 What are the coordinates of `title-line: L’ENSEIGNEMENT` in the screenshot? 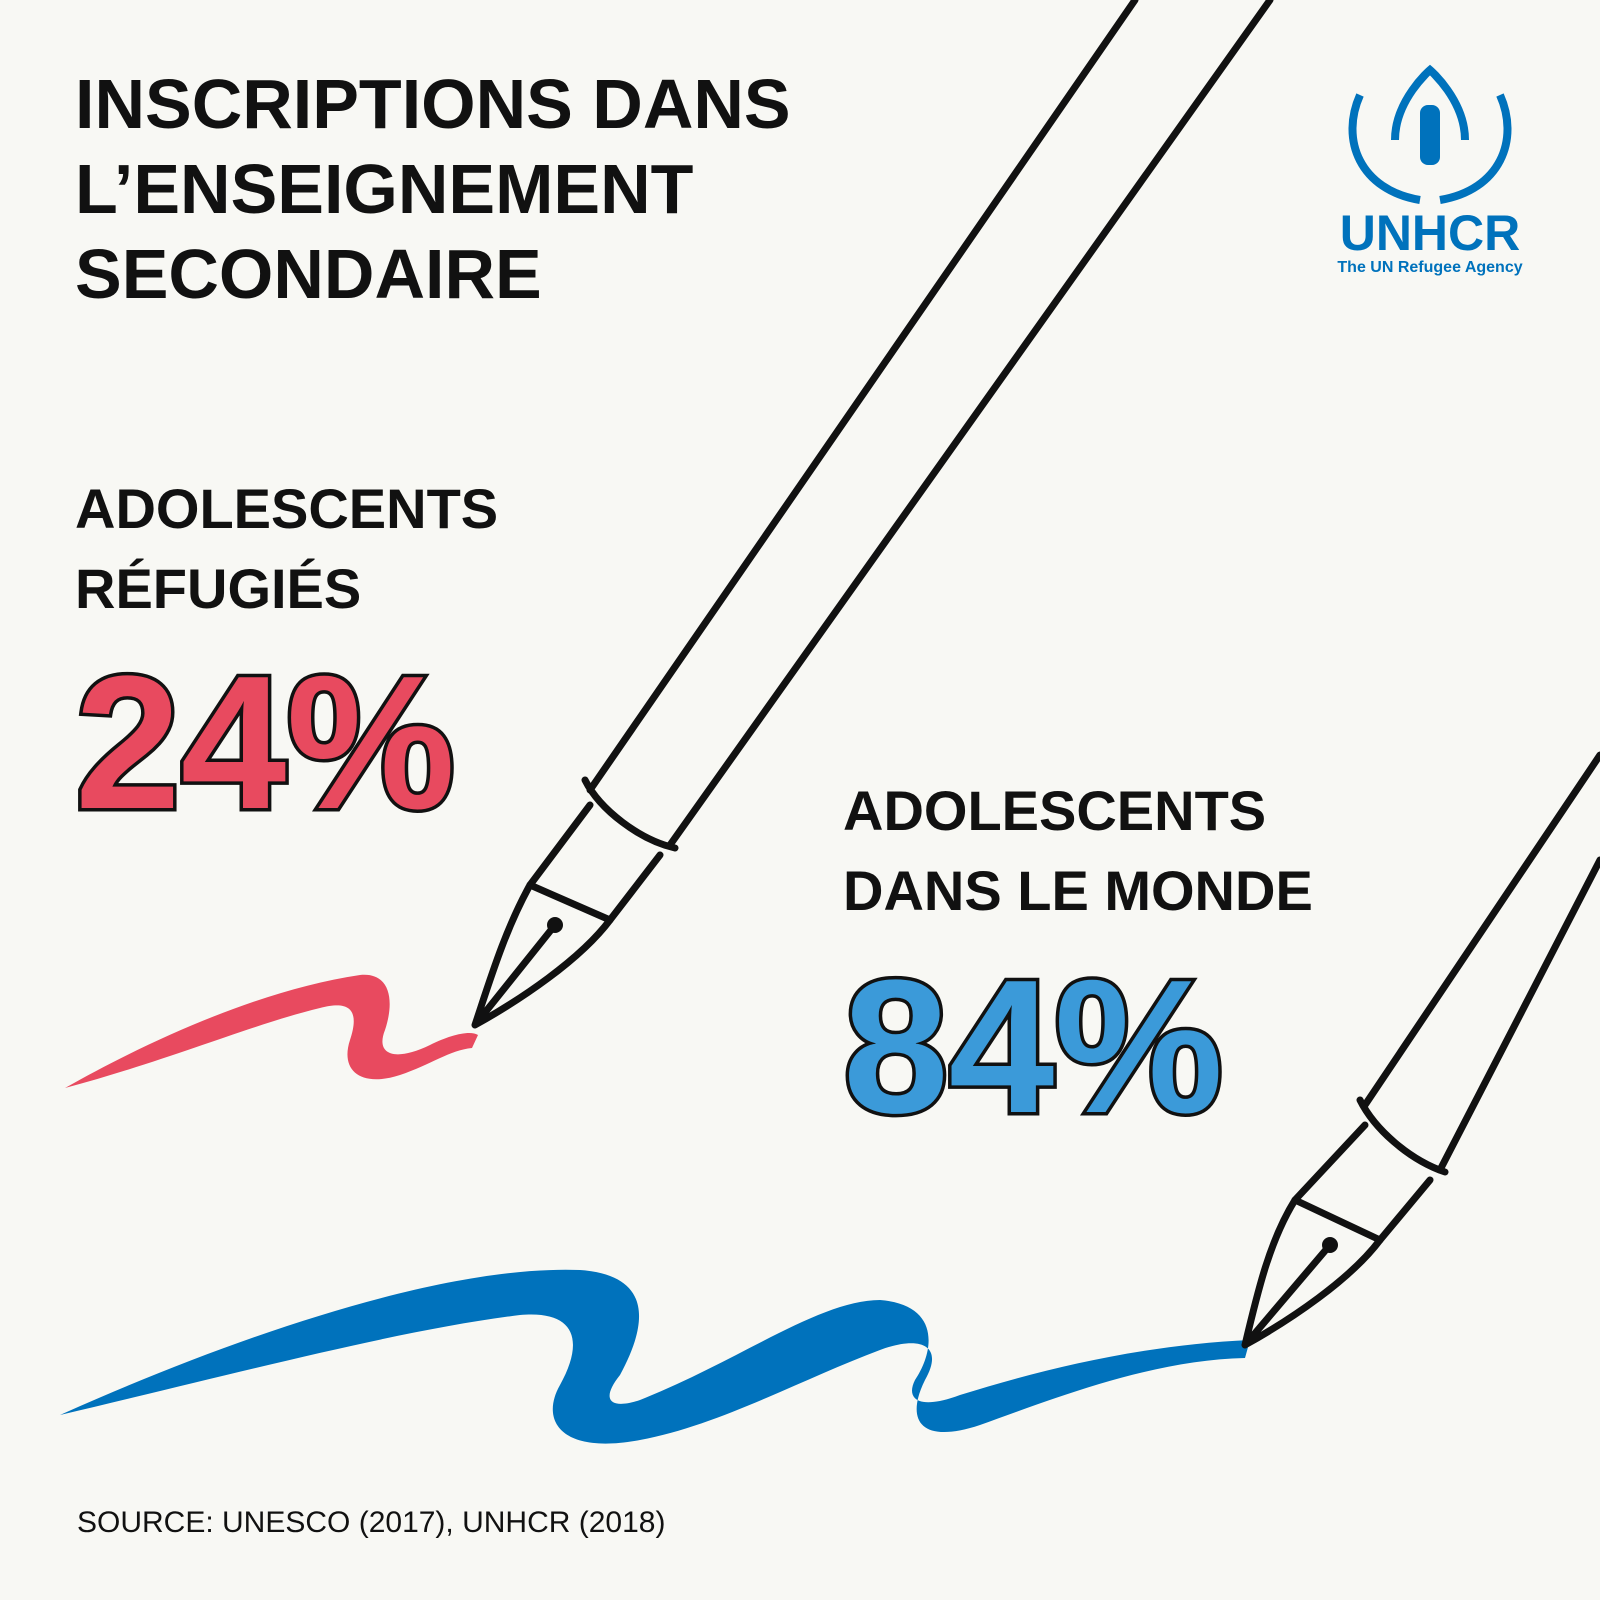 It's located at (384, 189).